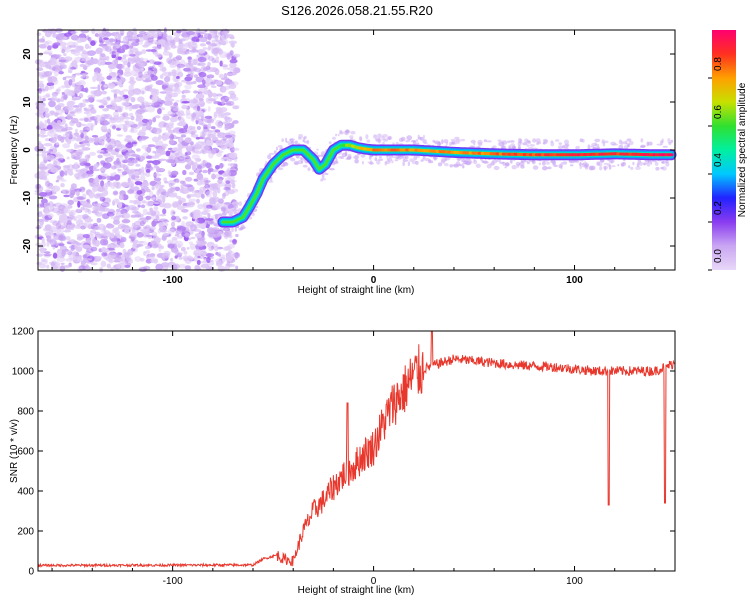 The height and width of the screenshot is (600, 750). I want to click on snr-x-tick-label: -100, so click(173, 581).